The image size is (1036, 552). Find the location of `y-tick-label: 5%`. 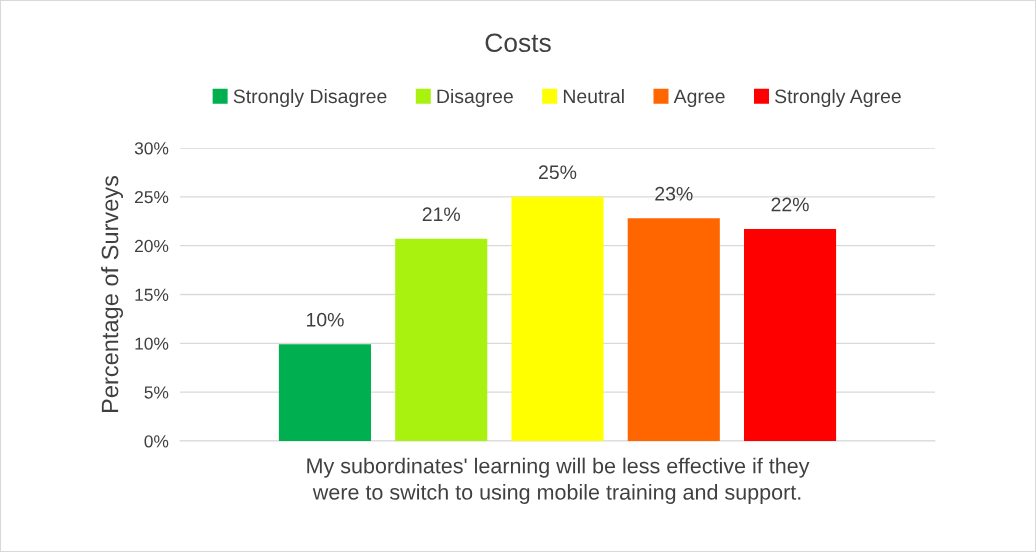

y-tick-label: 5% is located at coordinates (156, 392).